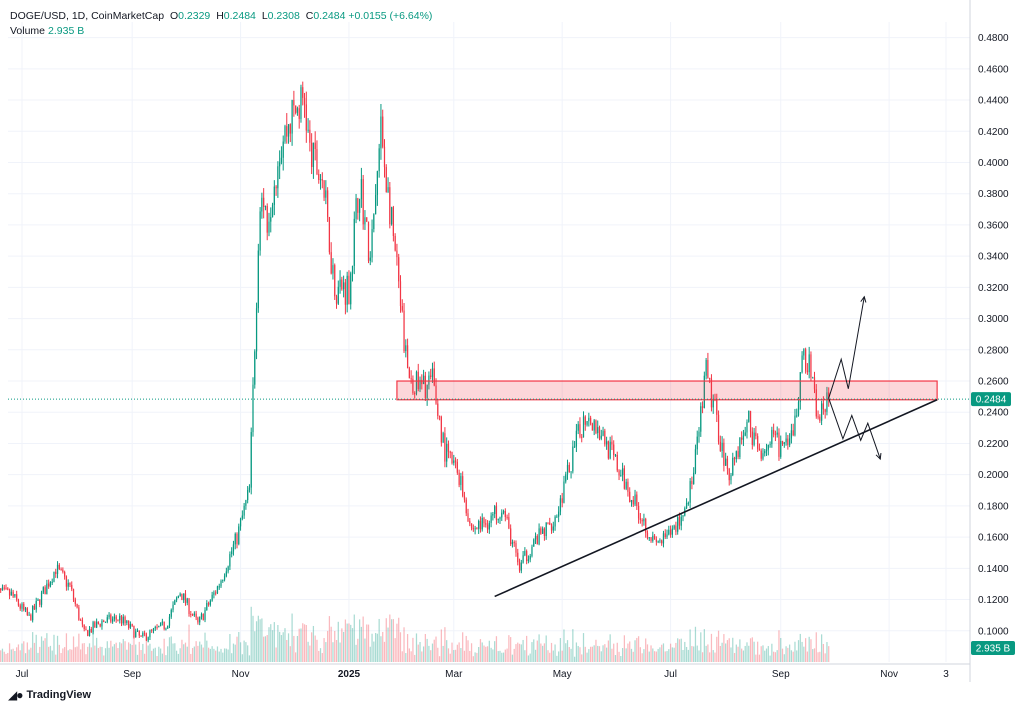  I want to click on low-label: L, so click(264, 16).